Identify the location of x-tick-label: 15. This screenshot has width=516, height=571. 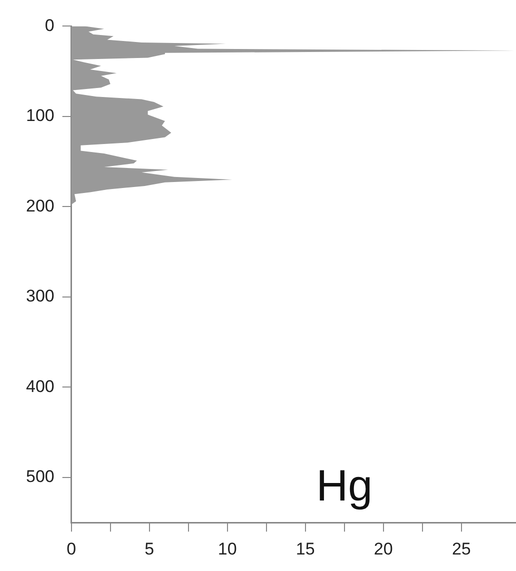
(305, 548).